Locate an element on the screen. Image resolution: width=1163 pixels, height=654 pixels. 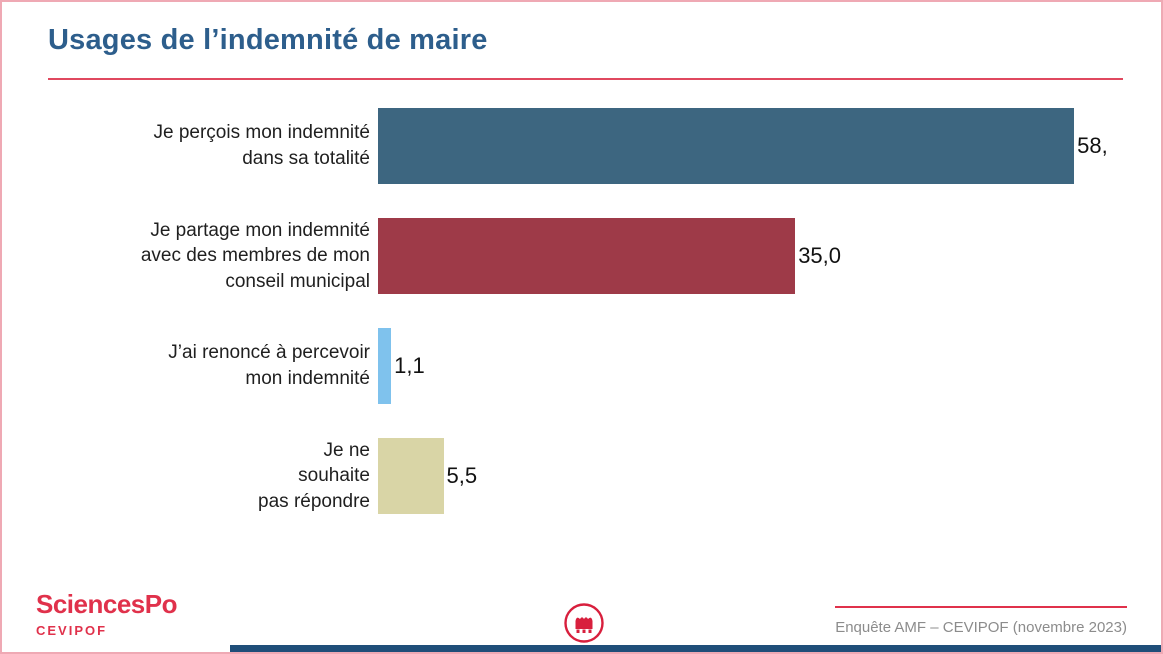
sciencespo-logo-text: SciencesPo is located at coordinates (106, 604).